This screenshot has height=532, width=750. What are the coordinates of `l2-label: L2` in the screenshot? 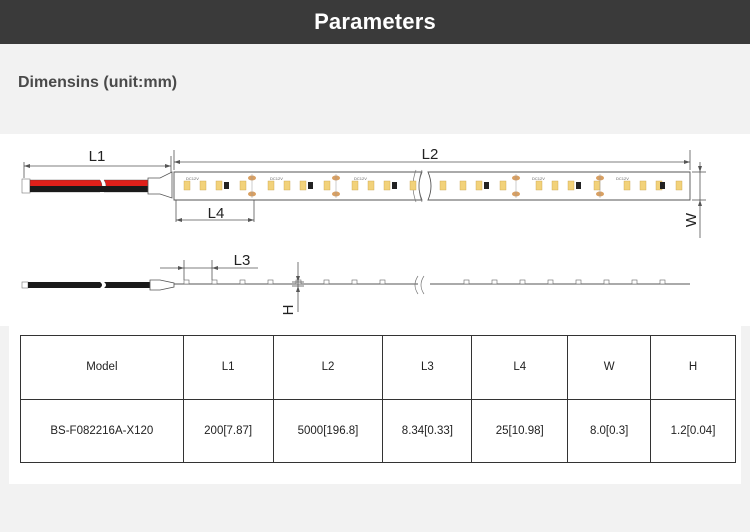 It's located at (430, 154).